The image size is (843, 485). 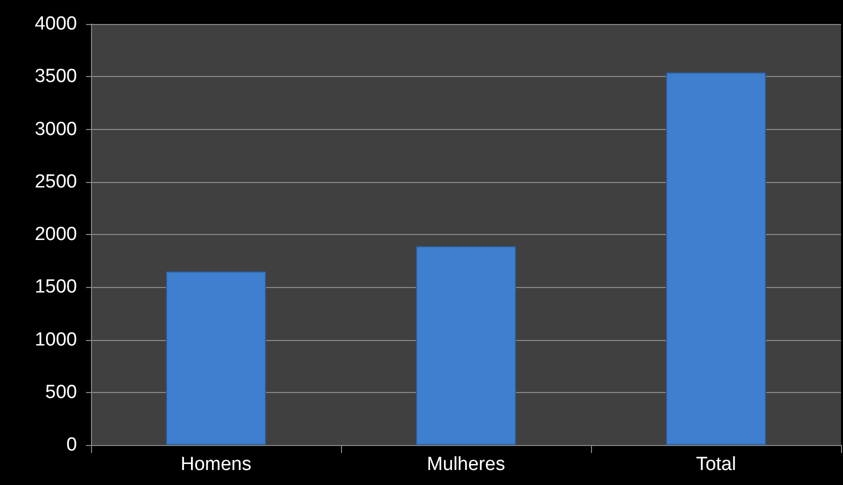 What do you see at coordinates (55, 339) in the screenshot?
I see `y-tick-label: 1000` at bounding box center [55, 339].